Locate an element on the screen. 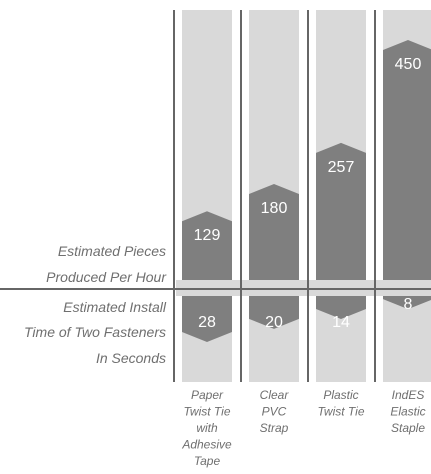 The height and width of the screenshot is (474, 431). value-label-bottom-4: 8 is located at coordinates (408, 304).